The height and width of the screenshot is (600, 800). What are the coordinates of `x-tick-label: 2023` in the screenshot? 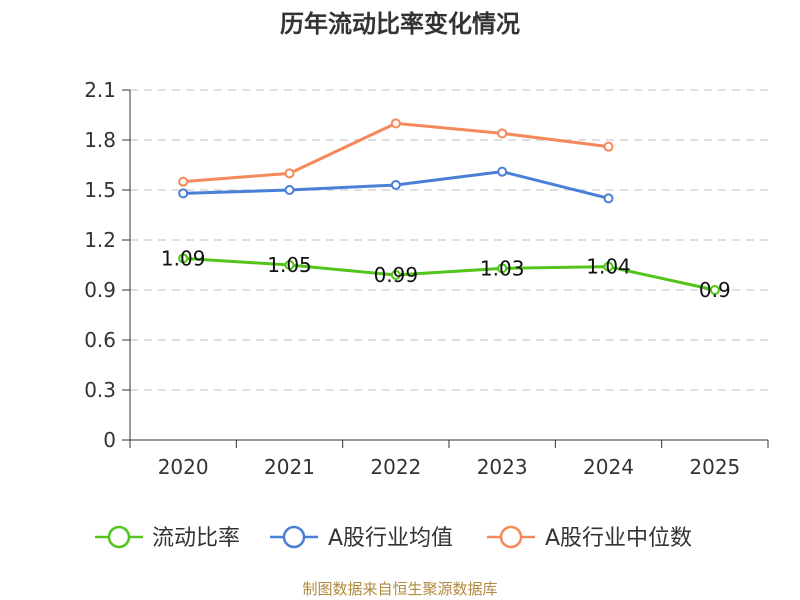 It's located at (502, 467).